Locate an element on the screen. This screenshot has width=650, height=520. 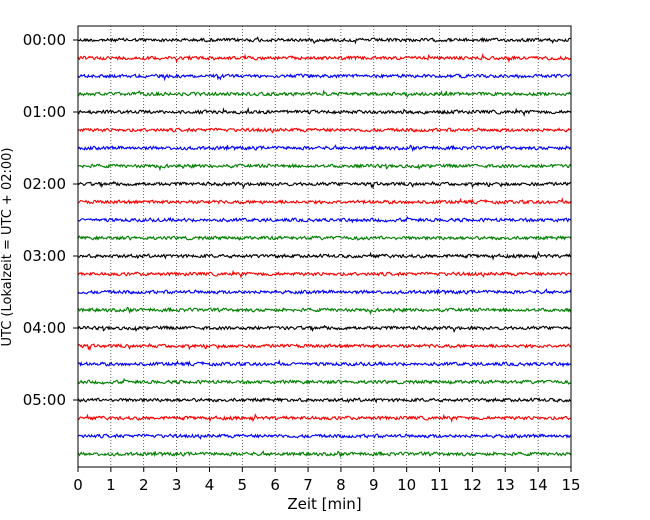
x-tick-label: 13 is located at coordinates (505, 485).